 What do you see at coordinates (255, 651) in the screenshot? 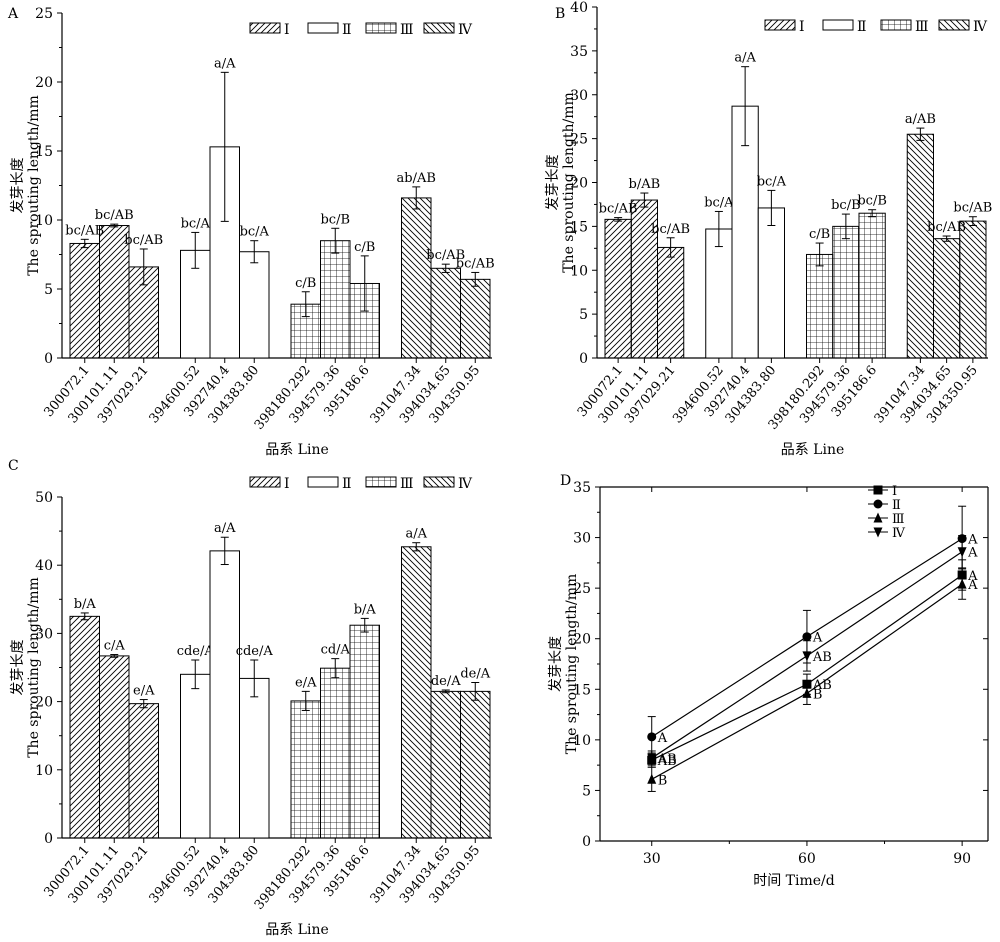
I see `data-label: cde/A` at bounding box center [255, 651].